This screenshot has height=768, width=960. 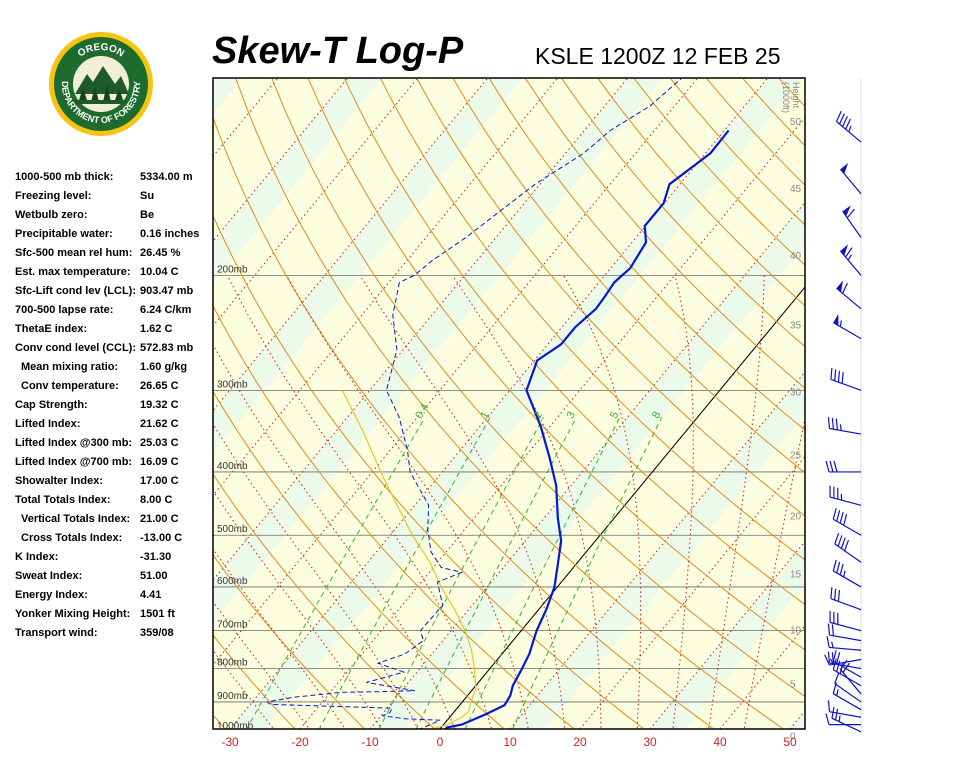 I want to click on temperature-tick-label: 10, so click(x=510, y=742).